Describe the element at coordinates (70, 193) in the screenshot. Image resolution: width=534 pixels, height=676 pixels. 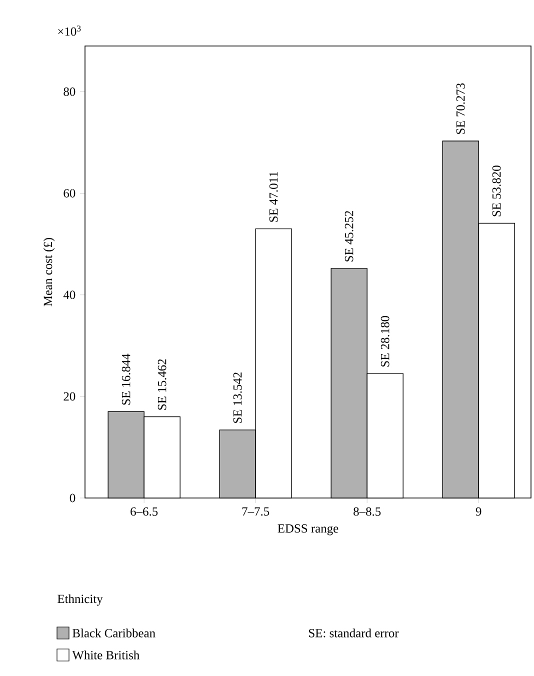
I see `y-tick-label: 60` at that location.